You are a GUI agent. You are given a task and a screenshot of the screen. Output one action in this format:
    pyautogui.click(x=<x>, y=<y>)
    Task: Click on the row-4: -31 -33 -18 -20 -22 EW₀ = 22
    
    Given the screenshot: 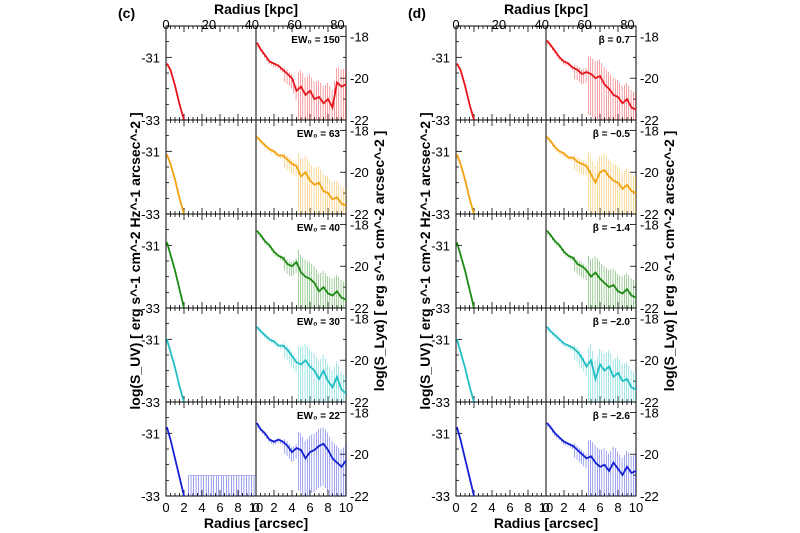 What is the action you would take?
    pyautogui.click(x=255, y=452)
    